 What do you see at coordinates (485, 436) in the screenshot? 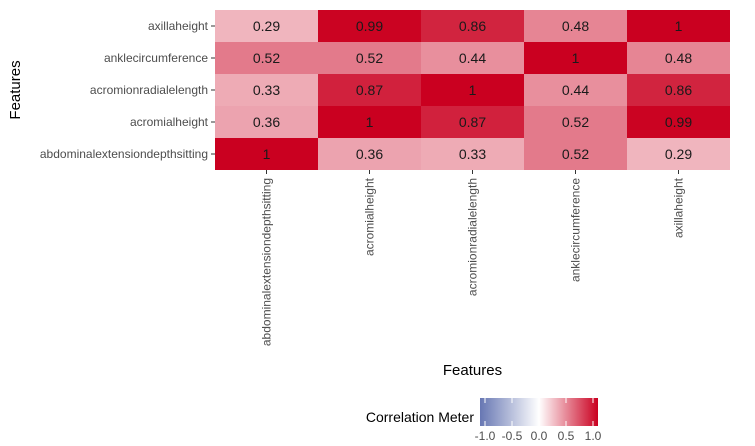
I see `legend-tick-label: -1.0` at bounding box center [485, 436].